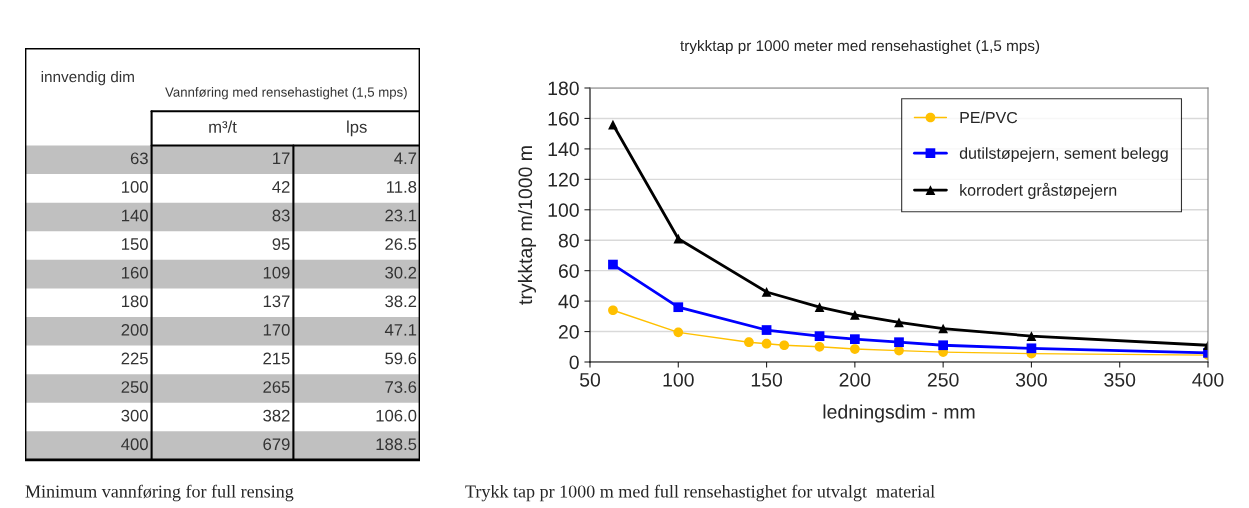 The image size is (1249, 508). I want to click on x-tick-label: 400, so click(1208, 379).